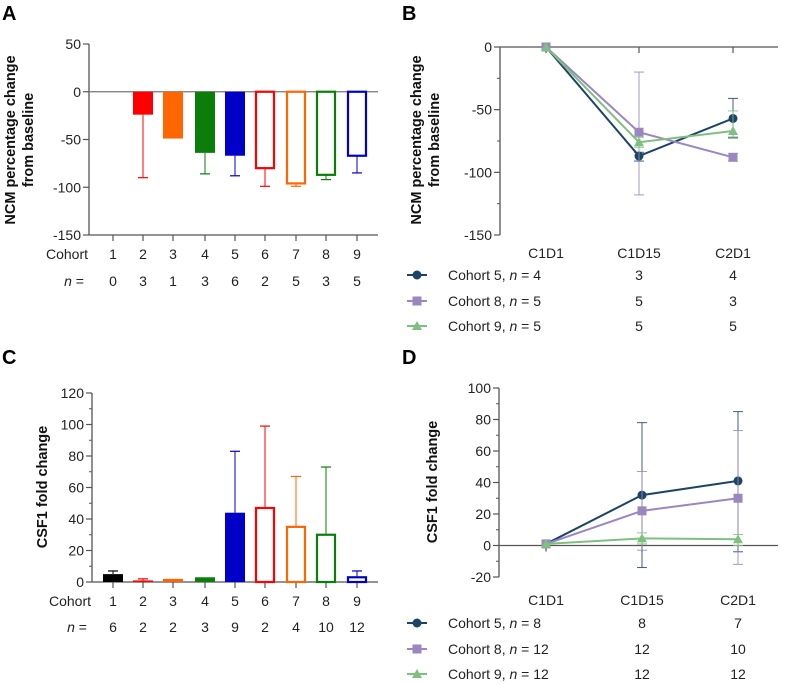 The width and height of the screenshot is (786, 684). What do you see at coordinates (642, 623) in the screenshot?
I see `n-count: 8` at bounding box center [642, 623].